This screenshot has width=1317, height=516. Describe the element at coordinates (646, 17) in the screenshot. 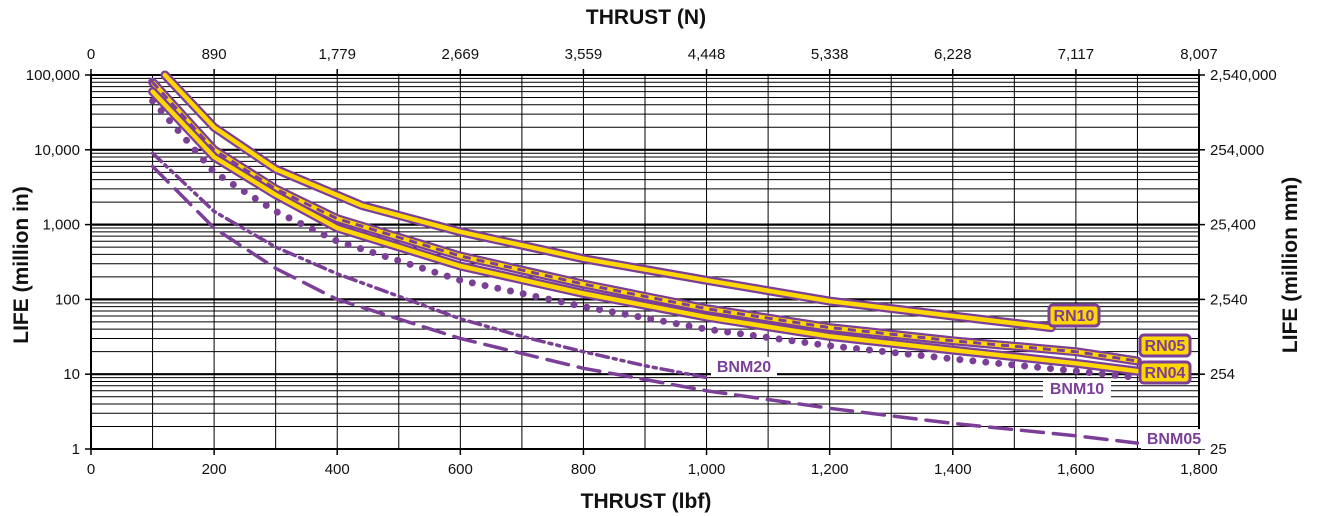

I see `x2-axis-title: THRUST (N)` at that location.